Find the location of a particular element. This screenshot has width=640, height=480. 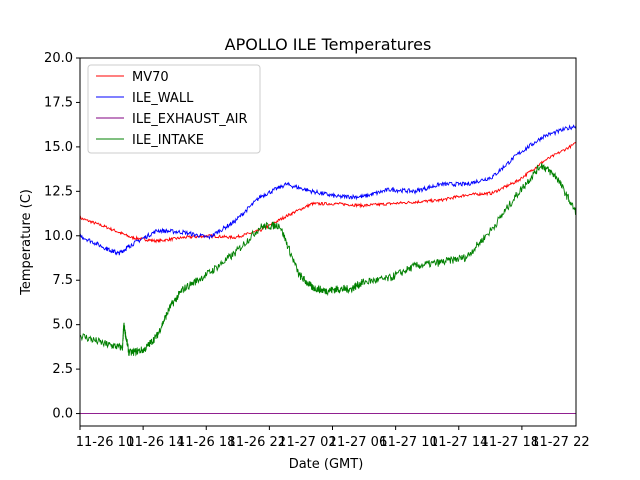

y-axis: 0.0 2.5 5.0 7.5 10.0 12.5 15.0 17.5 20.0 is located at coordinates (62, 236).